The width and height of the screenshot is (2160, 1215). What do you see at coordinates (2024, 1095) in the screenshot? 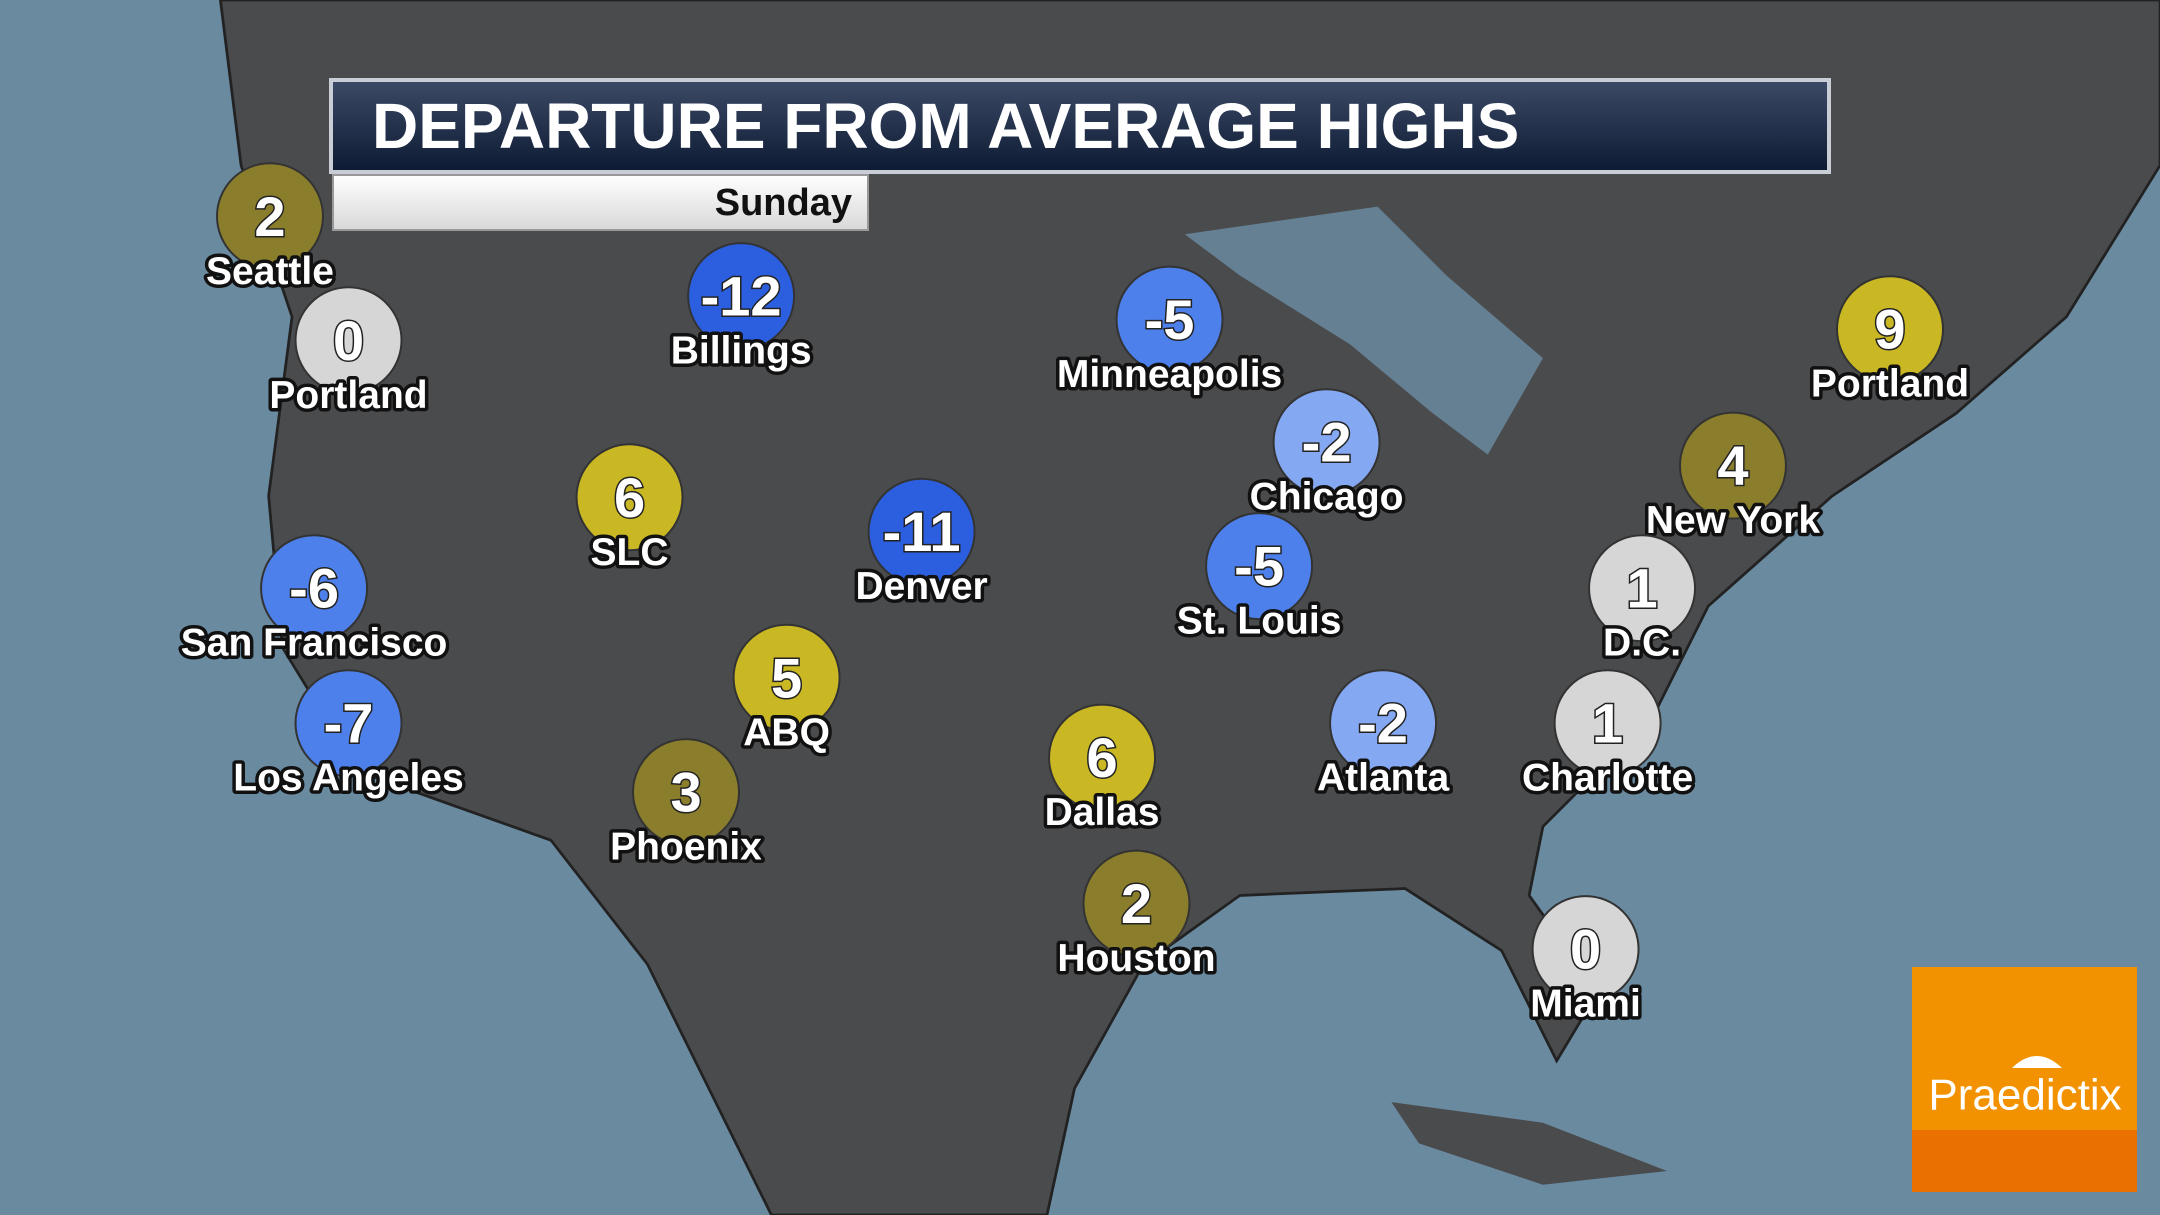
I see `logo-text: Praedictix` at bounding box center [2024, 1095].